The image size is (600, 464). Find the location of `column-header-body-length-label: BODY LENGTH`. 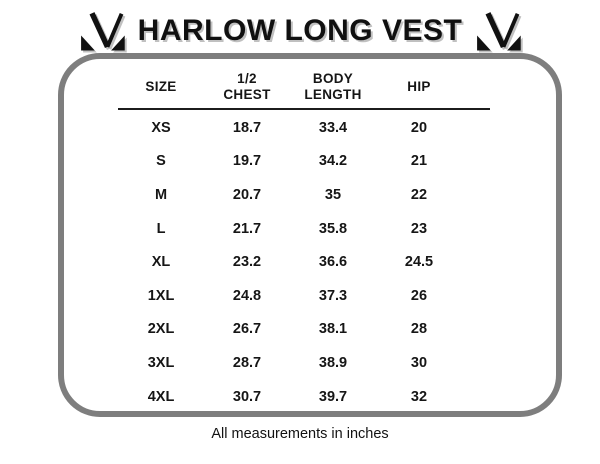

column-header-body-length-label: BODY LENGTH is located at coordinates (333, 86).